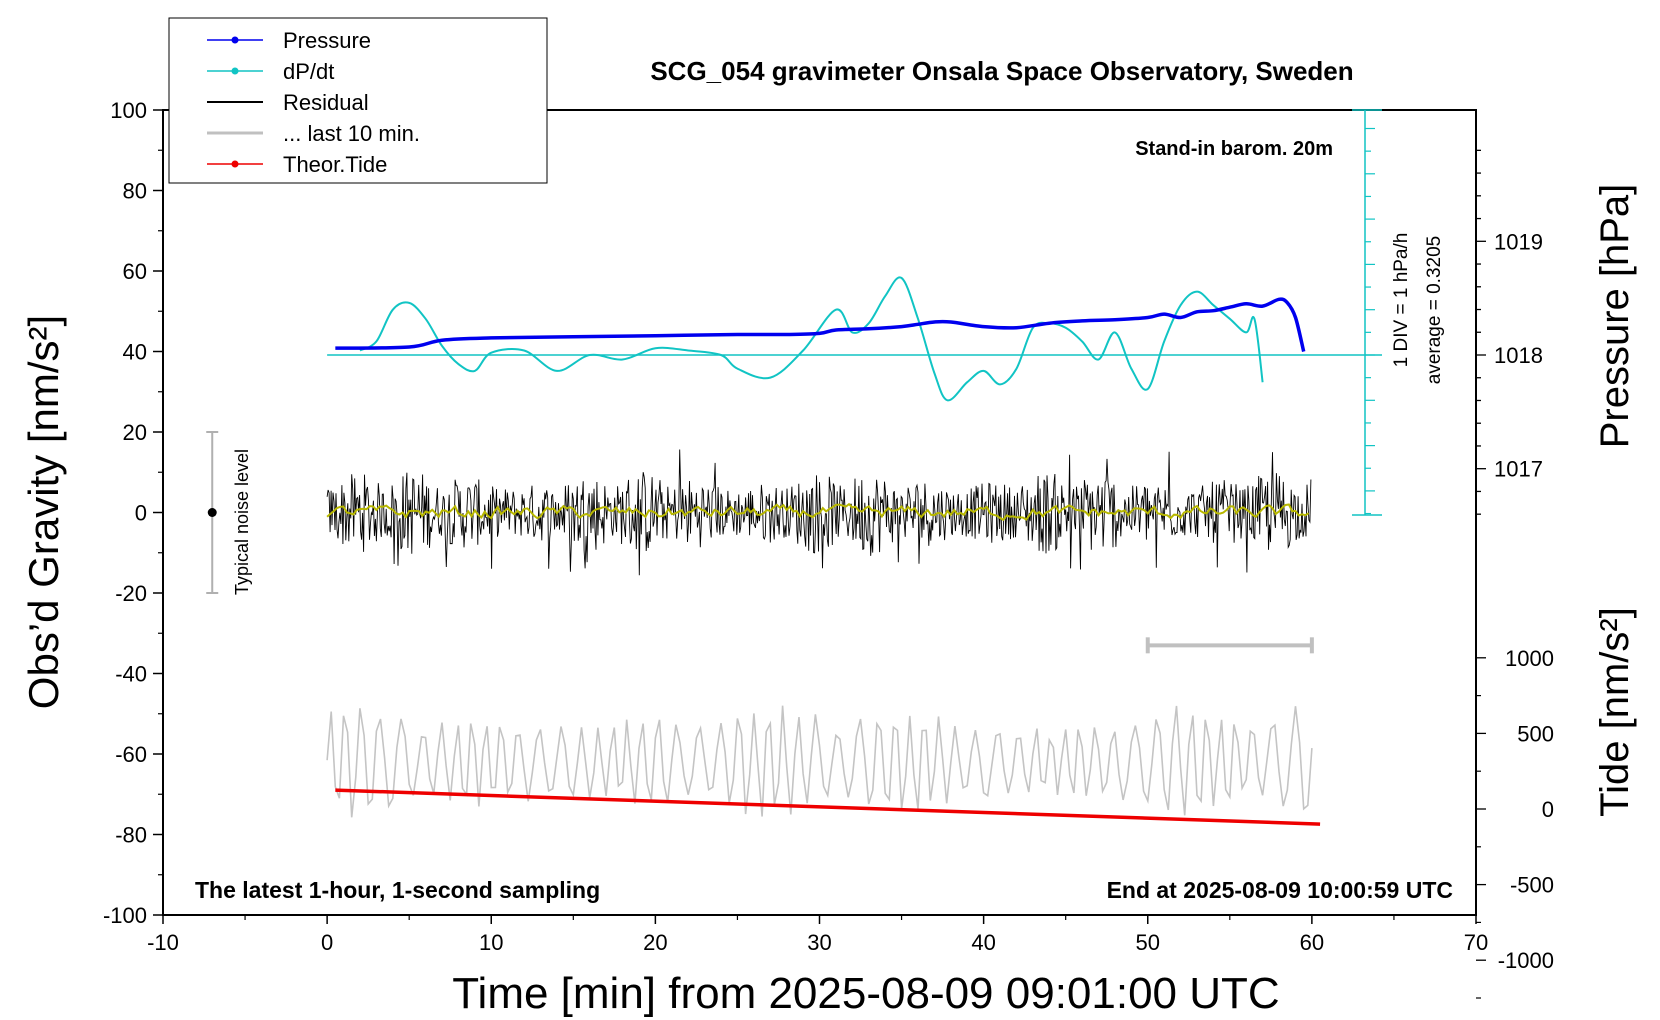 The image size is (1660, 1020). Describe the element at coordinates (1532, 885) in the screenshot. I see `tide-tick-label: -500` at that location.